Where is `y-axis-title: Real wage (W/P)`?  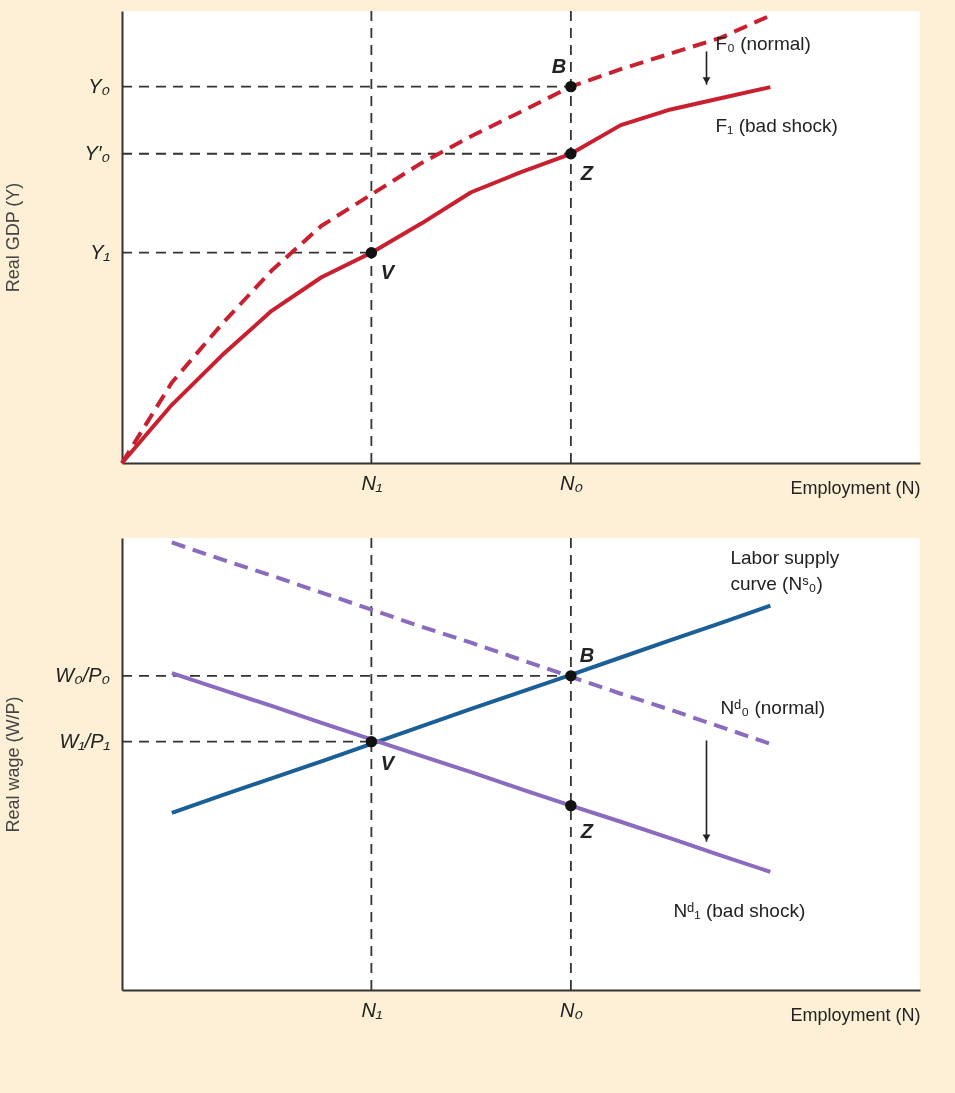
y-axis-title: Real wage (W/P) is located at coordinates (12, 764).